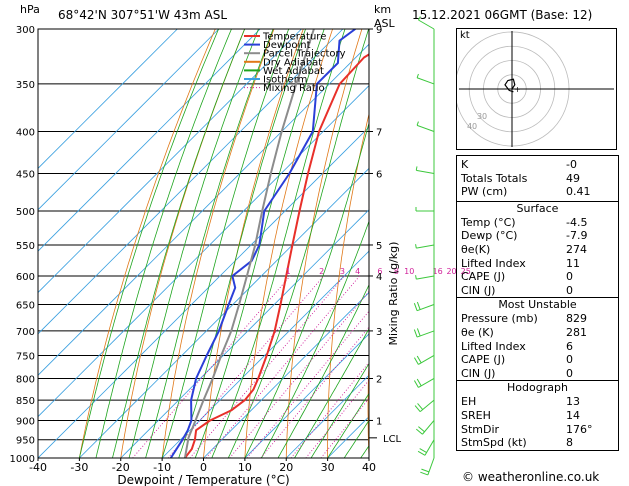 The image size is (629, 486). What do you see at coordinates (379, 421) in the screenshot?
I see `km-tick-label: 1` at bounding box center [379, 421].